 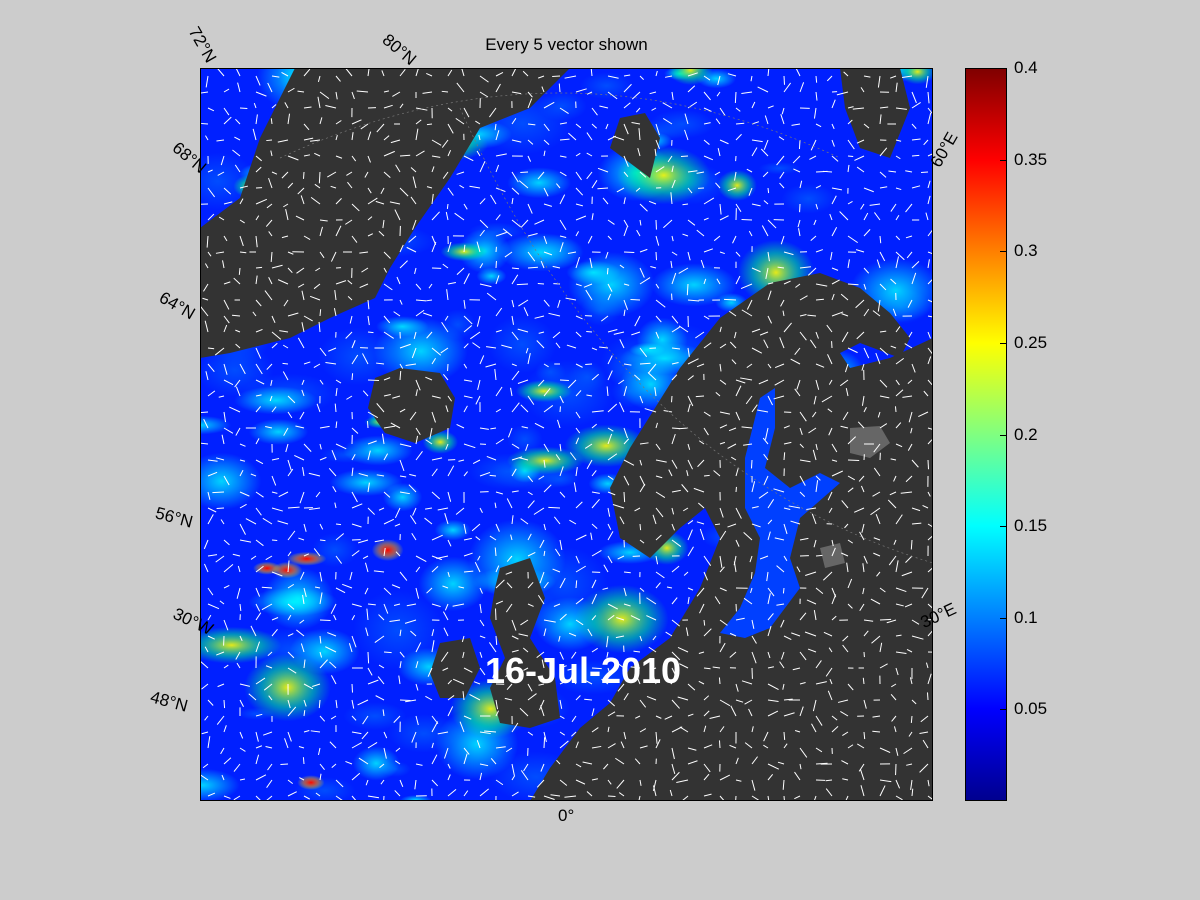 I want to click on date-label: 16-Jul-2010, so click(x=583, y=670).